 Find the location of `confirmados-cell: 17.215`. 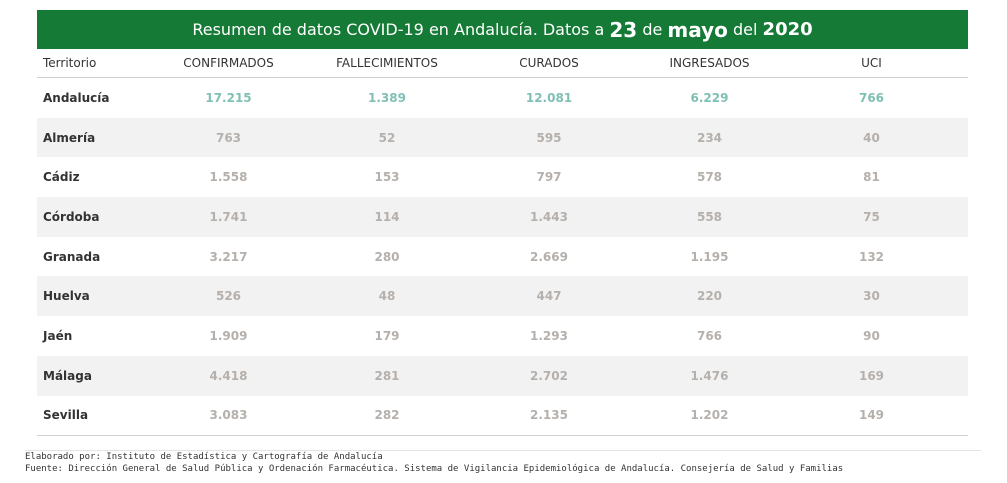

confirmados-cell: 17.215 is located at coordinates (228, 97).